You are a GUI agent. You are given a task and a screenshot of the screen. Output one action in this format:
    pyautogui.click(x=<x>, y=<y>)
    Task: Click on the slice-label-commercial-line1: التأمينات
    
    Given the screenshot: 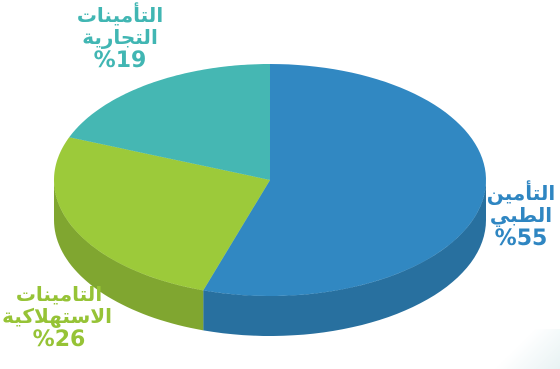 What is the action you would take?
    pyautogui.click(x=120, y=15)
    